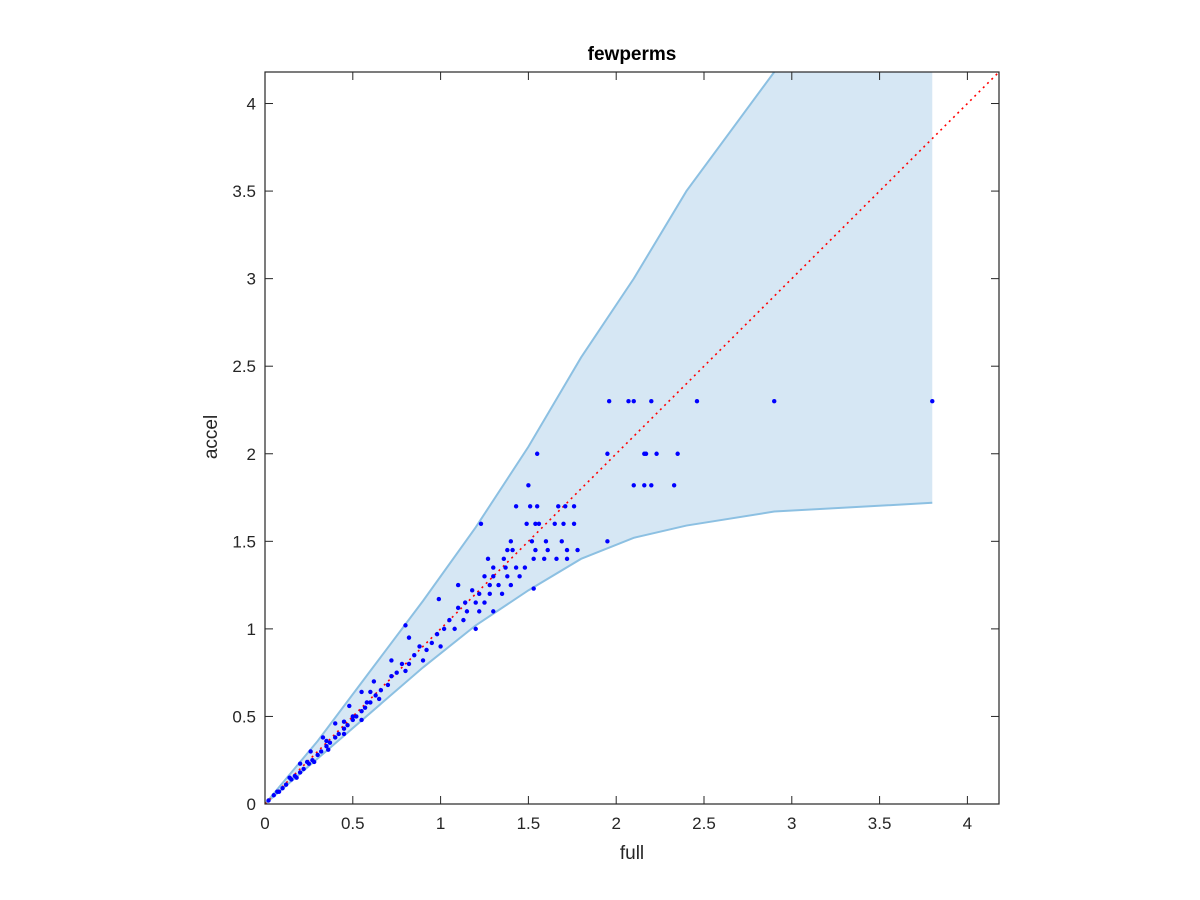 This screenshot has height=900, width=1200. What do you see at coordinates (353, 823) in the screenshot?
I see `x-tick-label: 0.5` at bounding box center [353, 823].